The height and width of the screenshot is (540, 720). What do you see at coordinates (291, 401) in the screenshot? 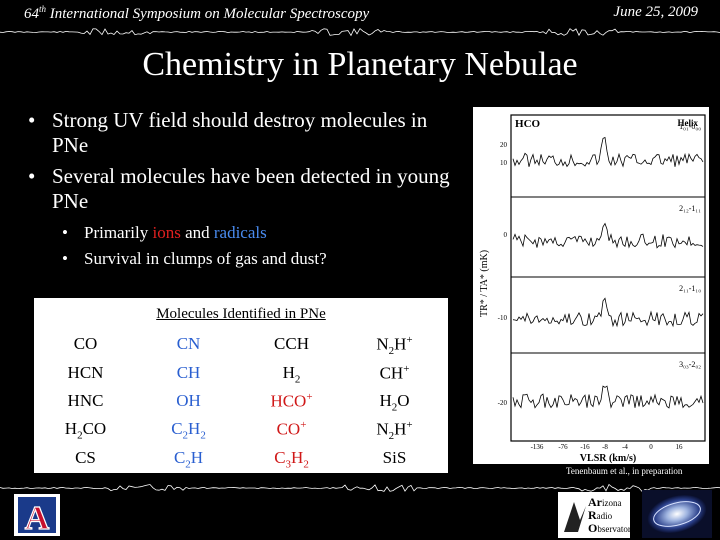
I see `molecule-cell: HCO+` at bounding box center [291, 401].